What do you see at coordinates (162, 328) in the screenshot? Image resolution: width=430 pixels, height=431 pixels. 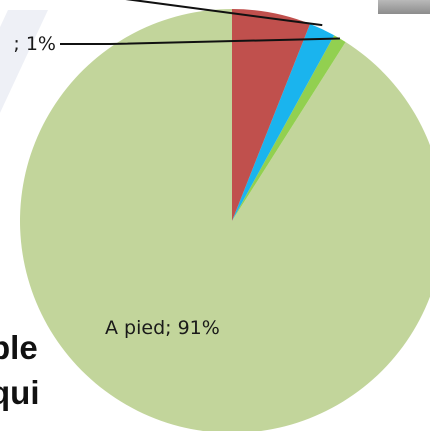 I see `pie-label-0: A pied; 91%` at bounding box center [162, 328].